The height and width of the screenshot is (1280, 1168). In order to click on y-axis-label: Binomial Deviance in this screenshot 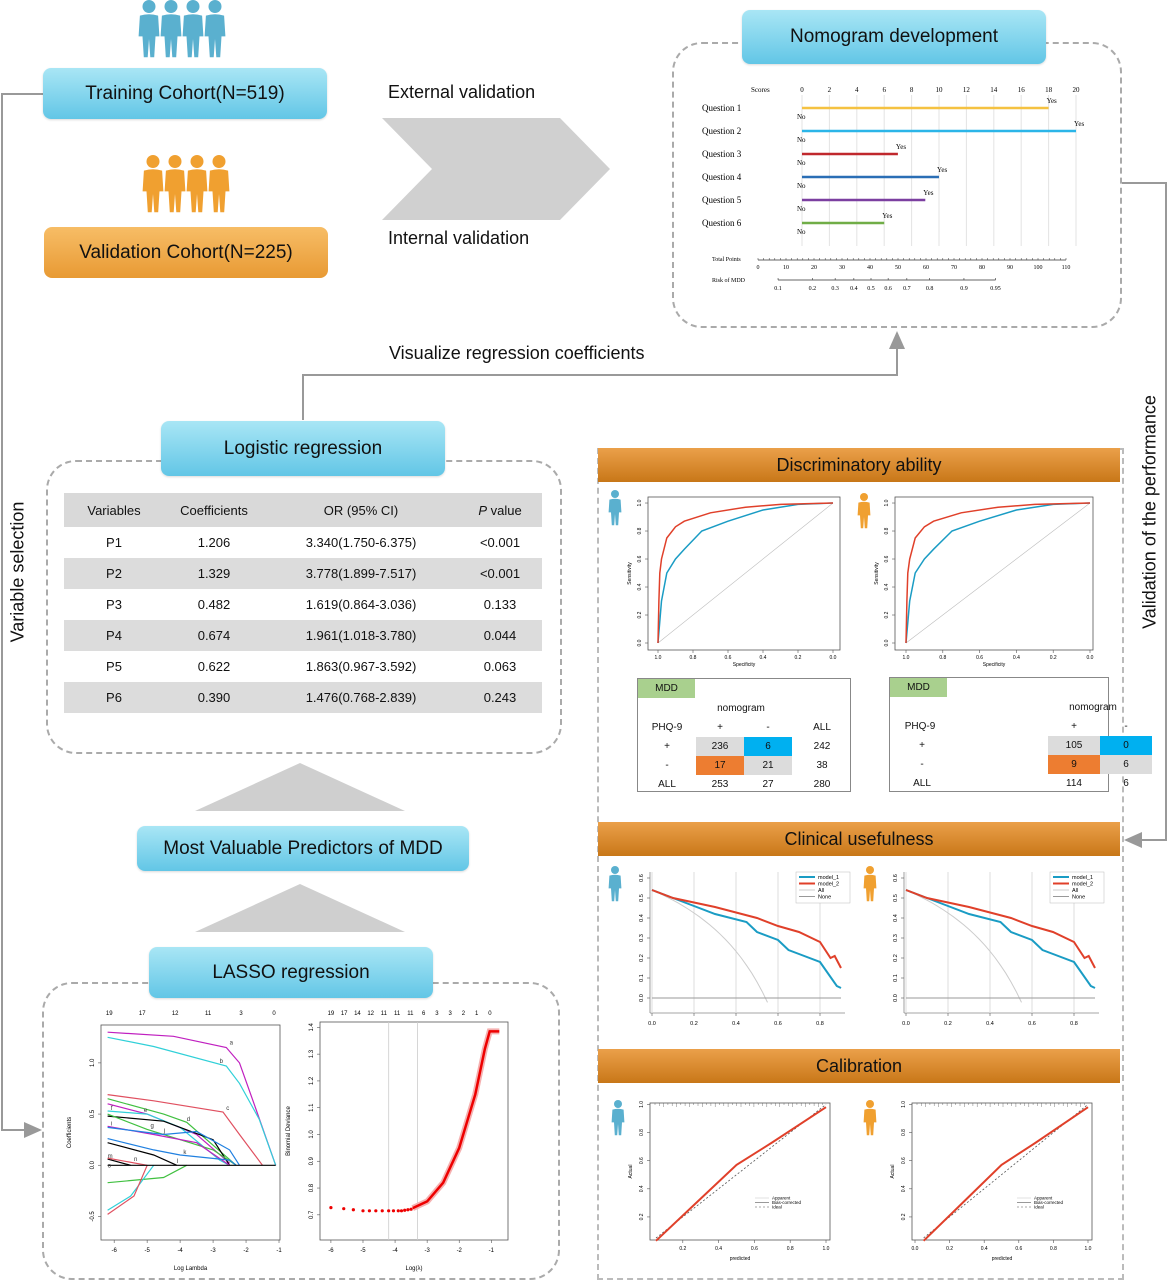, I will do `click(289, 1130)`.